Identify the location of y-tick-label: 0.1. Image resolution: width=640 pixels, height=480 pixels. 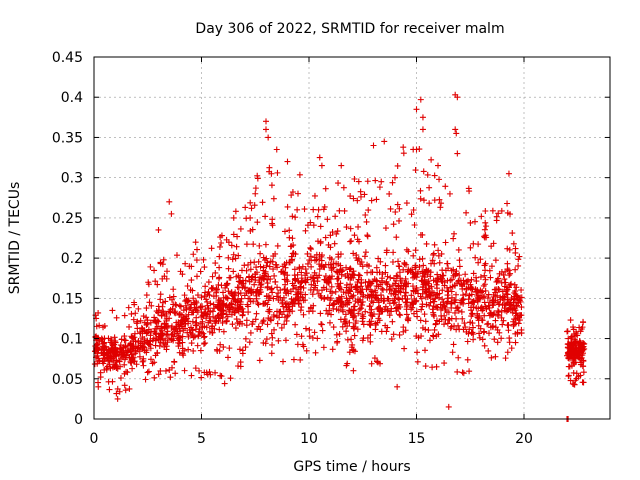
(72, 340).